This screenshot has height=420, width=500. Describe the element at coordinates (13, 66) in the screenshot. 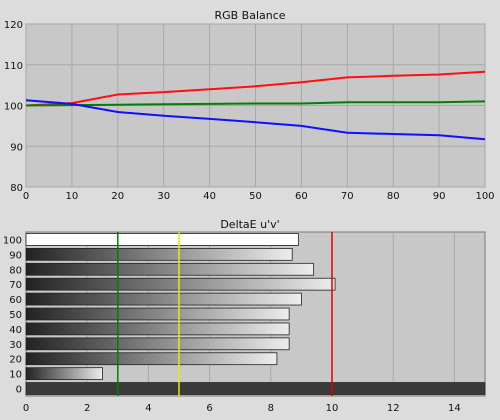

I see `rgb-y-tick-label: 110` at that location.